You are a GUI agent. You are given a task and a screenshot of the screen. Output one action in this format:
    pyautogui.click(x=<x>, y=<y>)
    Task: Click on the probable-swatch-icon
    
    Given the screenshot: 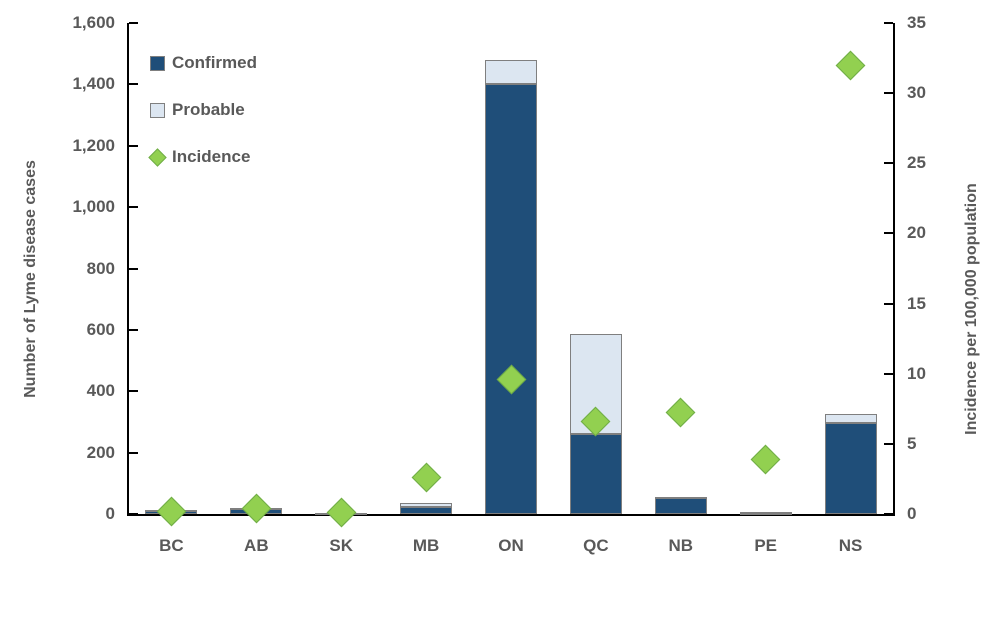 What is the action you would take?
    pyautogui.click(x=157, y=110)
    